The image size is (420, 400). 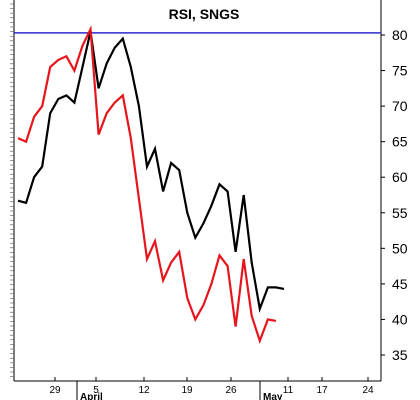 I want to click on x-tick-label: 24, so click(x=368, y=390).